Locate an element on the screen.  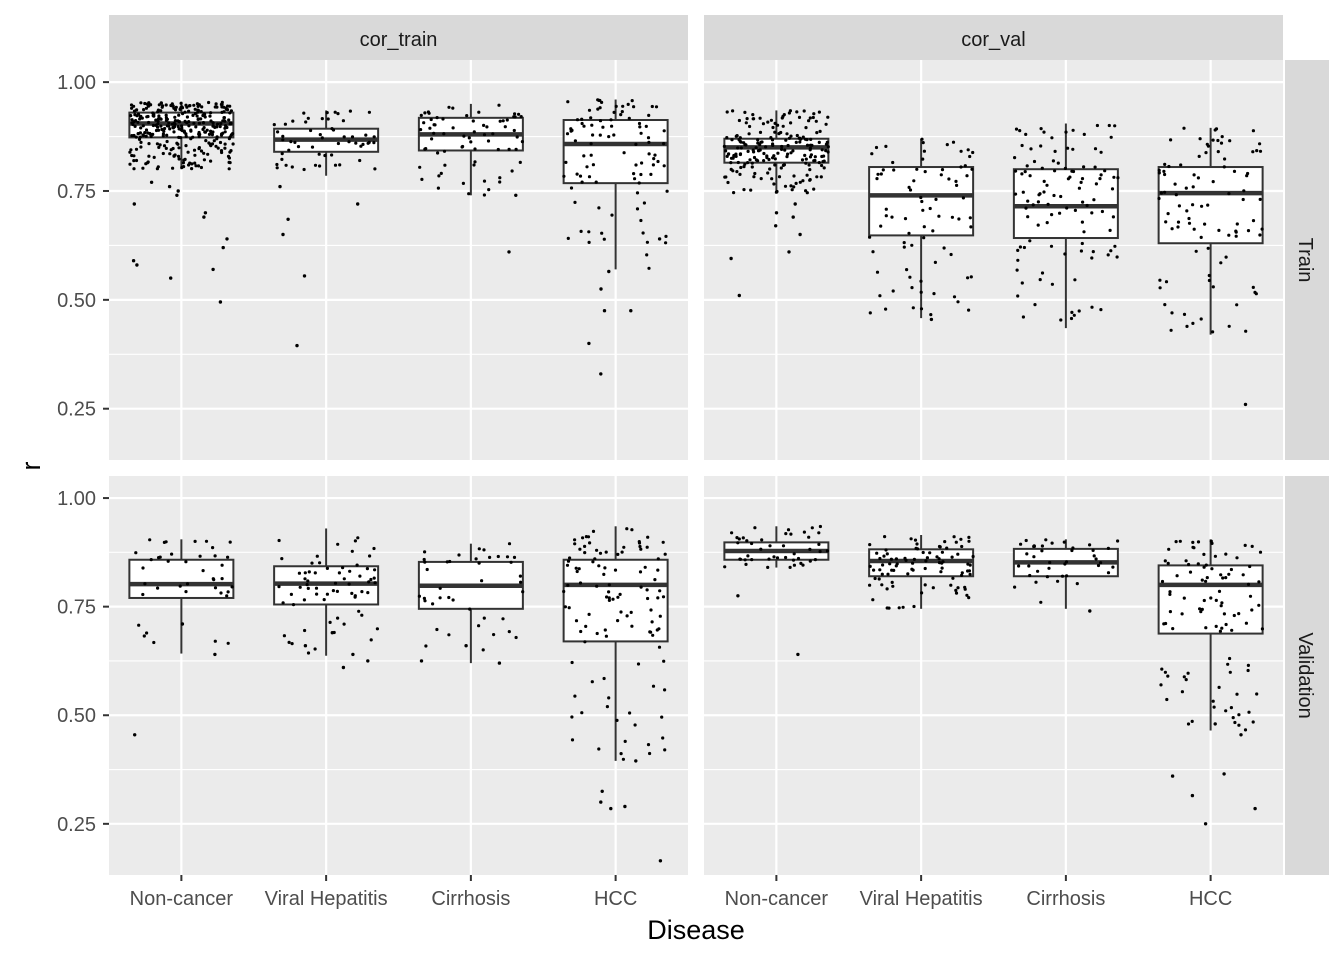
strip-row-background is located at coordinates (1307, 260).